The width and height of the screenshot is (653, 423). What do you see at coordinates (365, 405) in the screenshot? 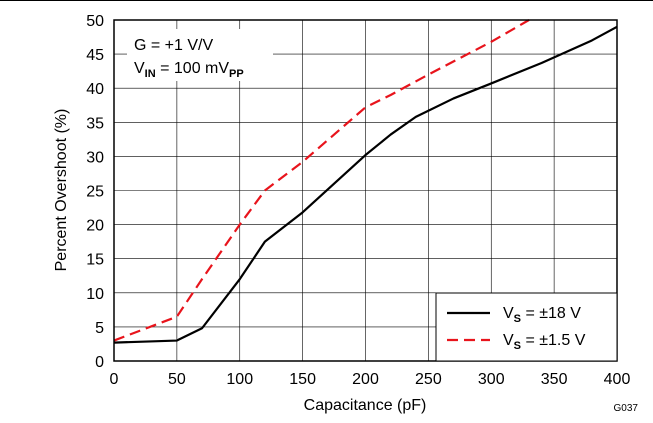
I see `x-axis-label: Capacitance (pF)` at bounding box center [365, 405].